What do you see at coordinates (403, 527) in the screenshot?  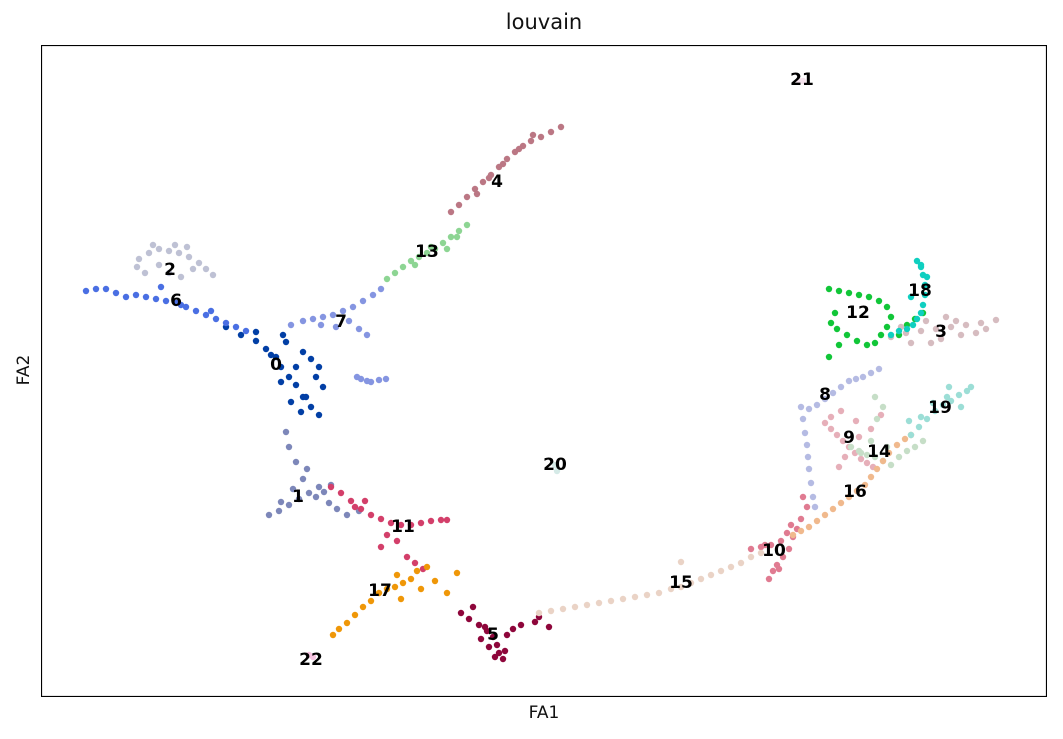 I see `cluster-label-11: 11` at bounding box center [403, 527].